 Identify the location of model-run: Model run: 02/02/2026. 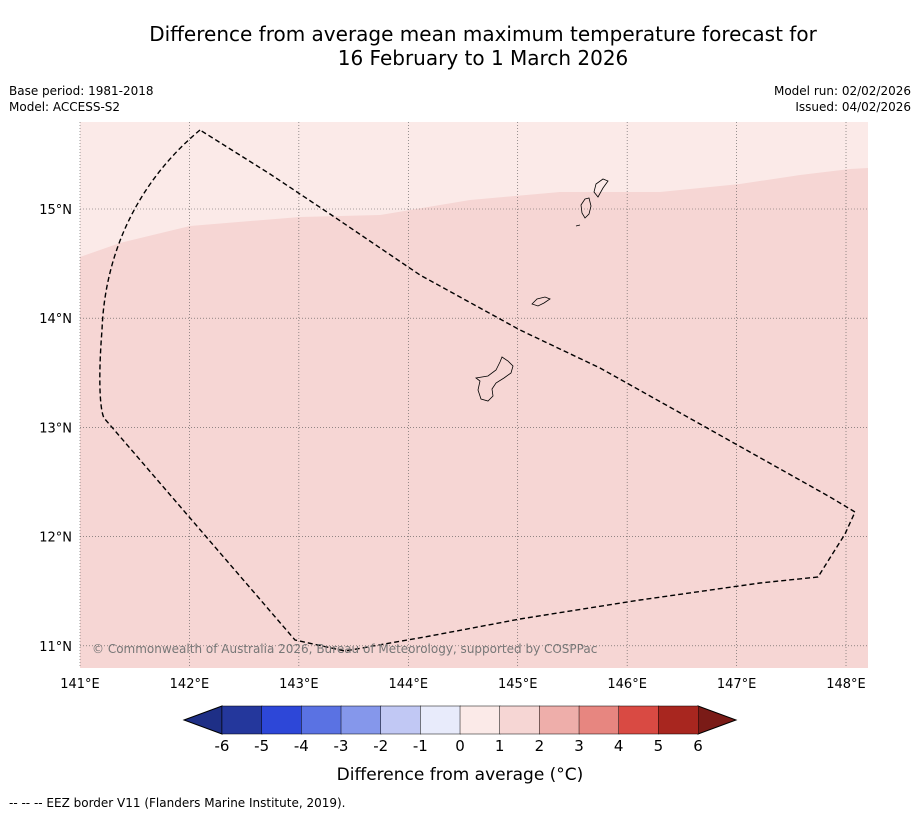
(842, 91).